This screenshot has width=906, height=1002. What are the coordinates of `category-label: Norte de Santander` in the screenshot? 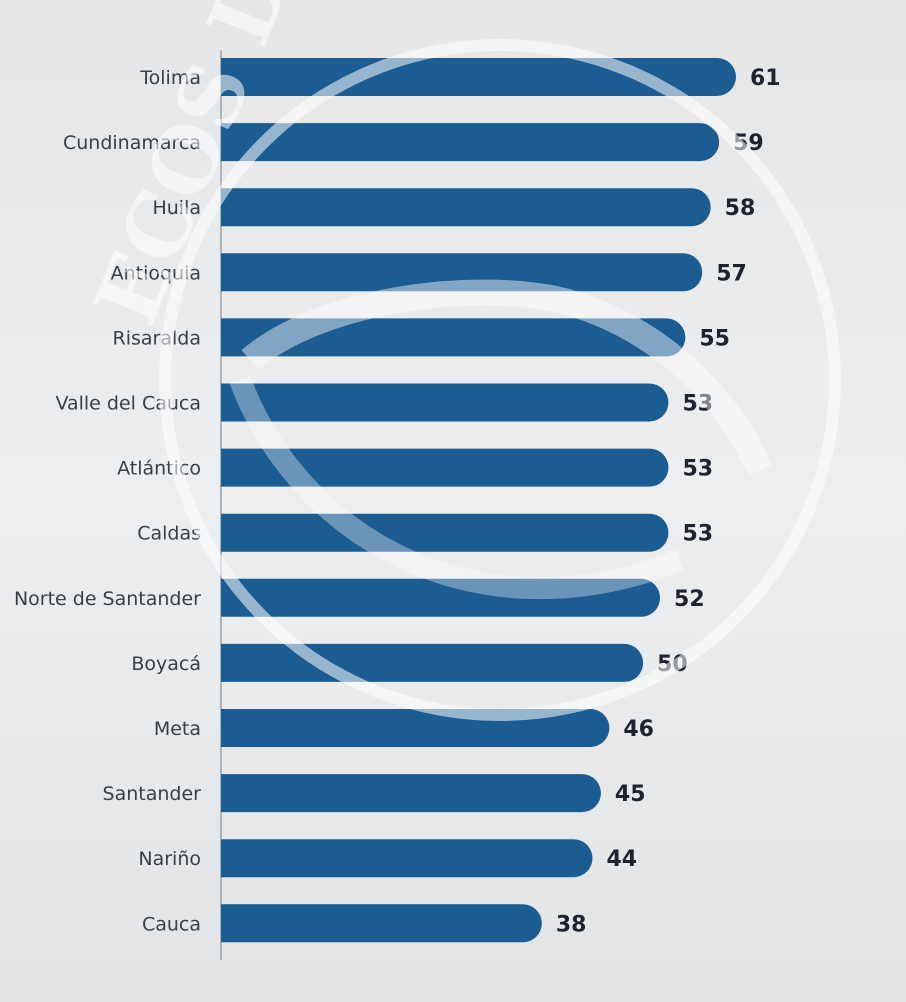 It's located at (107, 599).